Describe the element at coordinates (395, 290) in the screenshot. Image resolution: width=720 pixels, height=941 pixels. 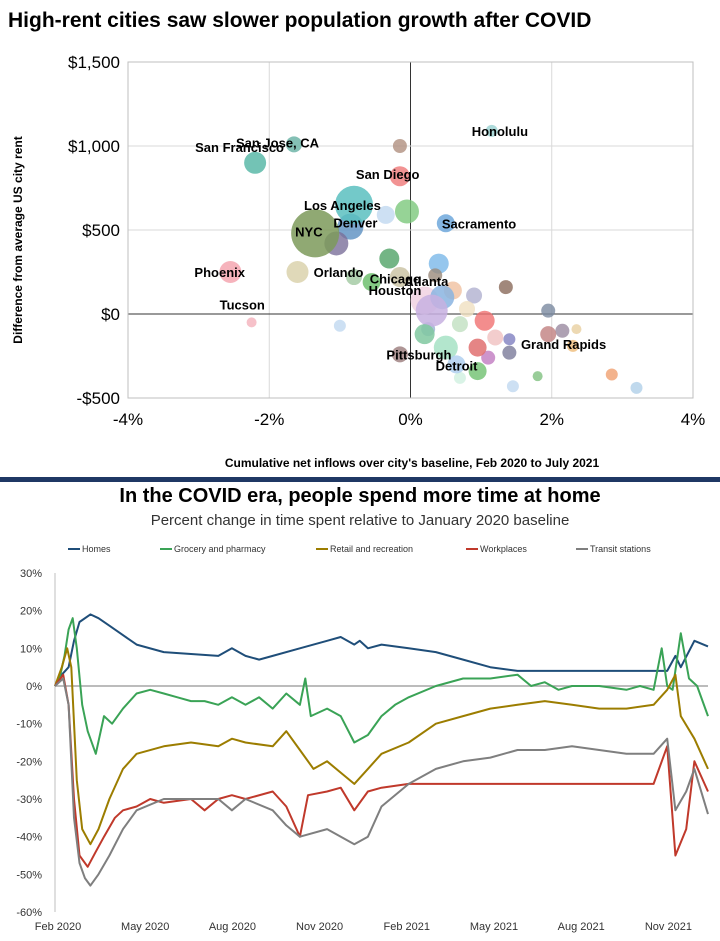
I see `scatter-point-label: Houston` at that location.